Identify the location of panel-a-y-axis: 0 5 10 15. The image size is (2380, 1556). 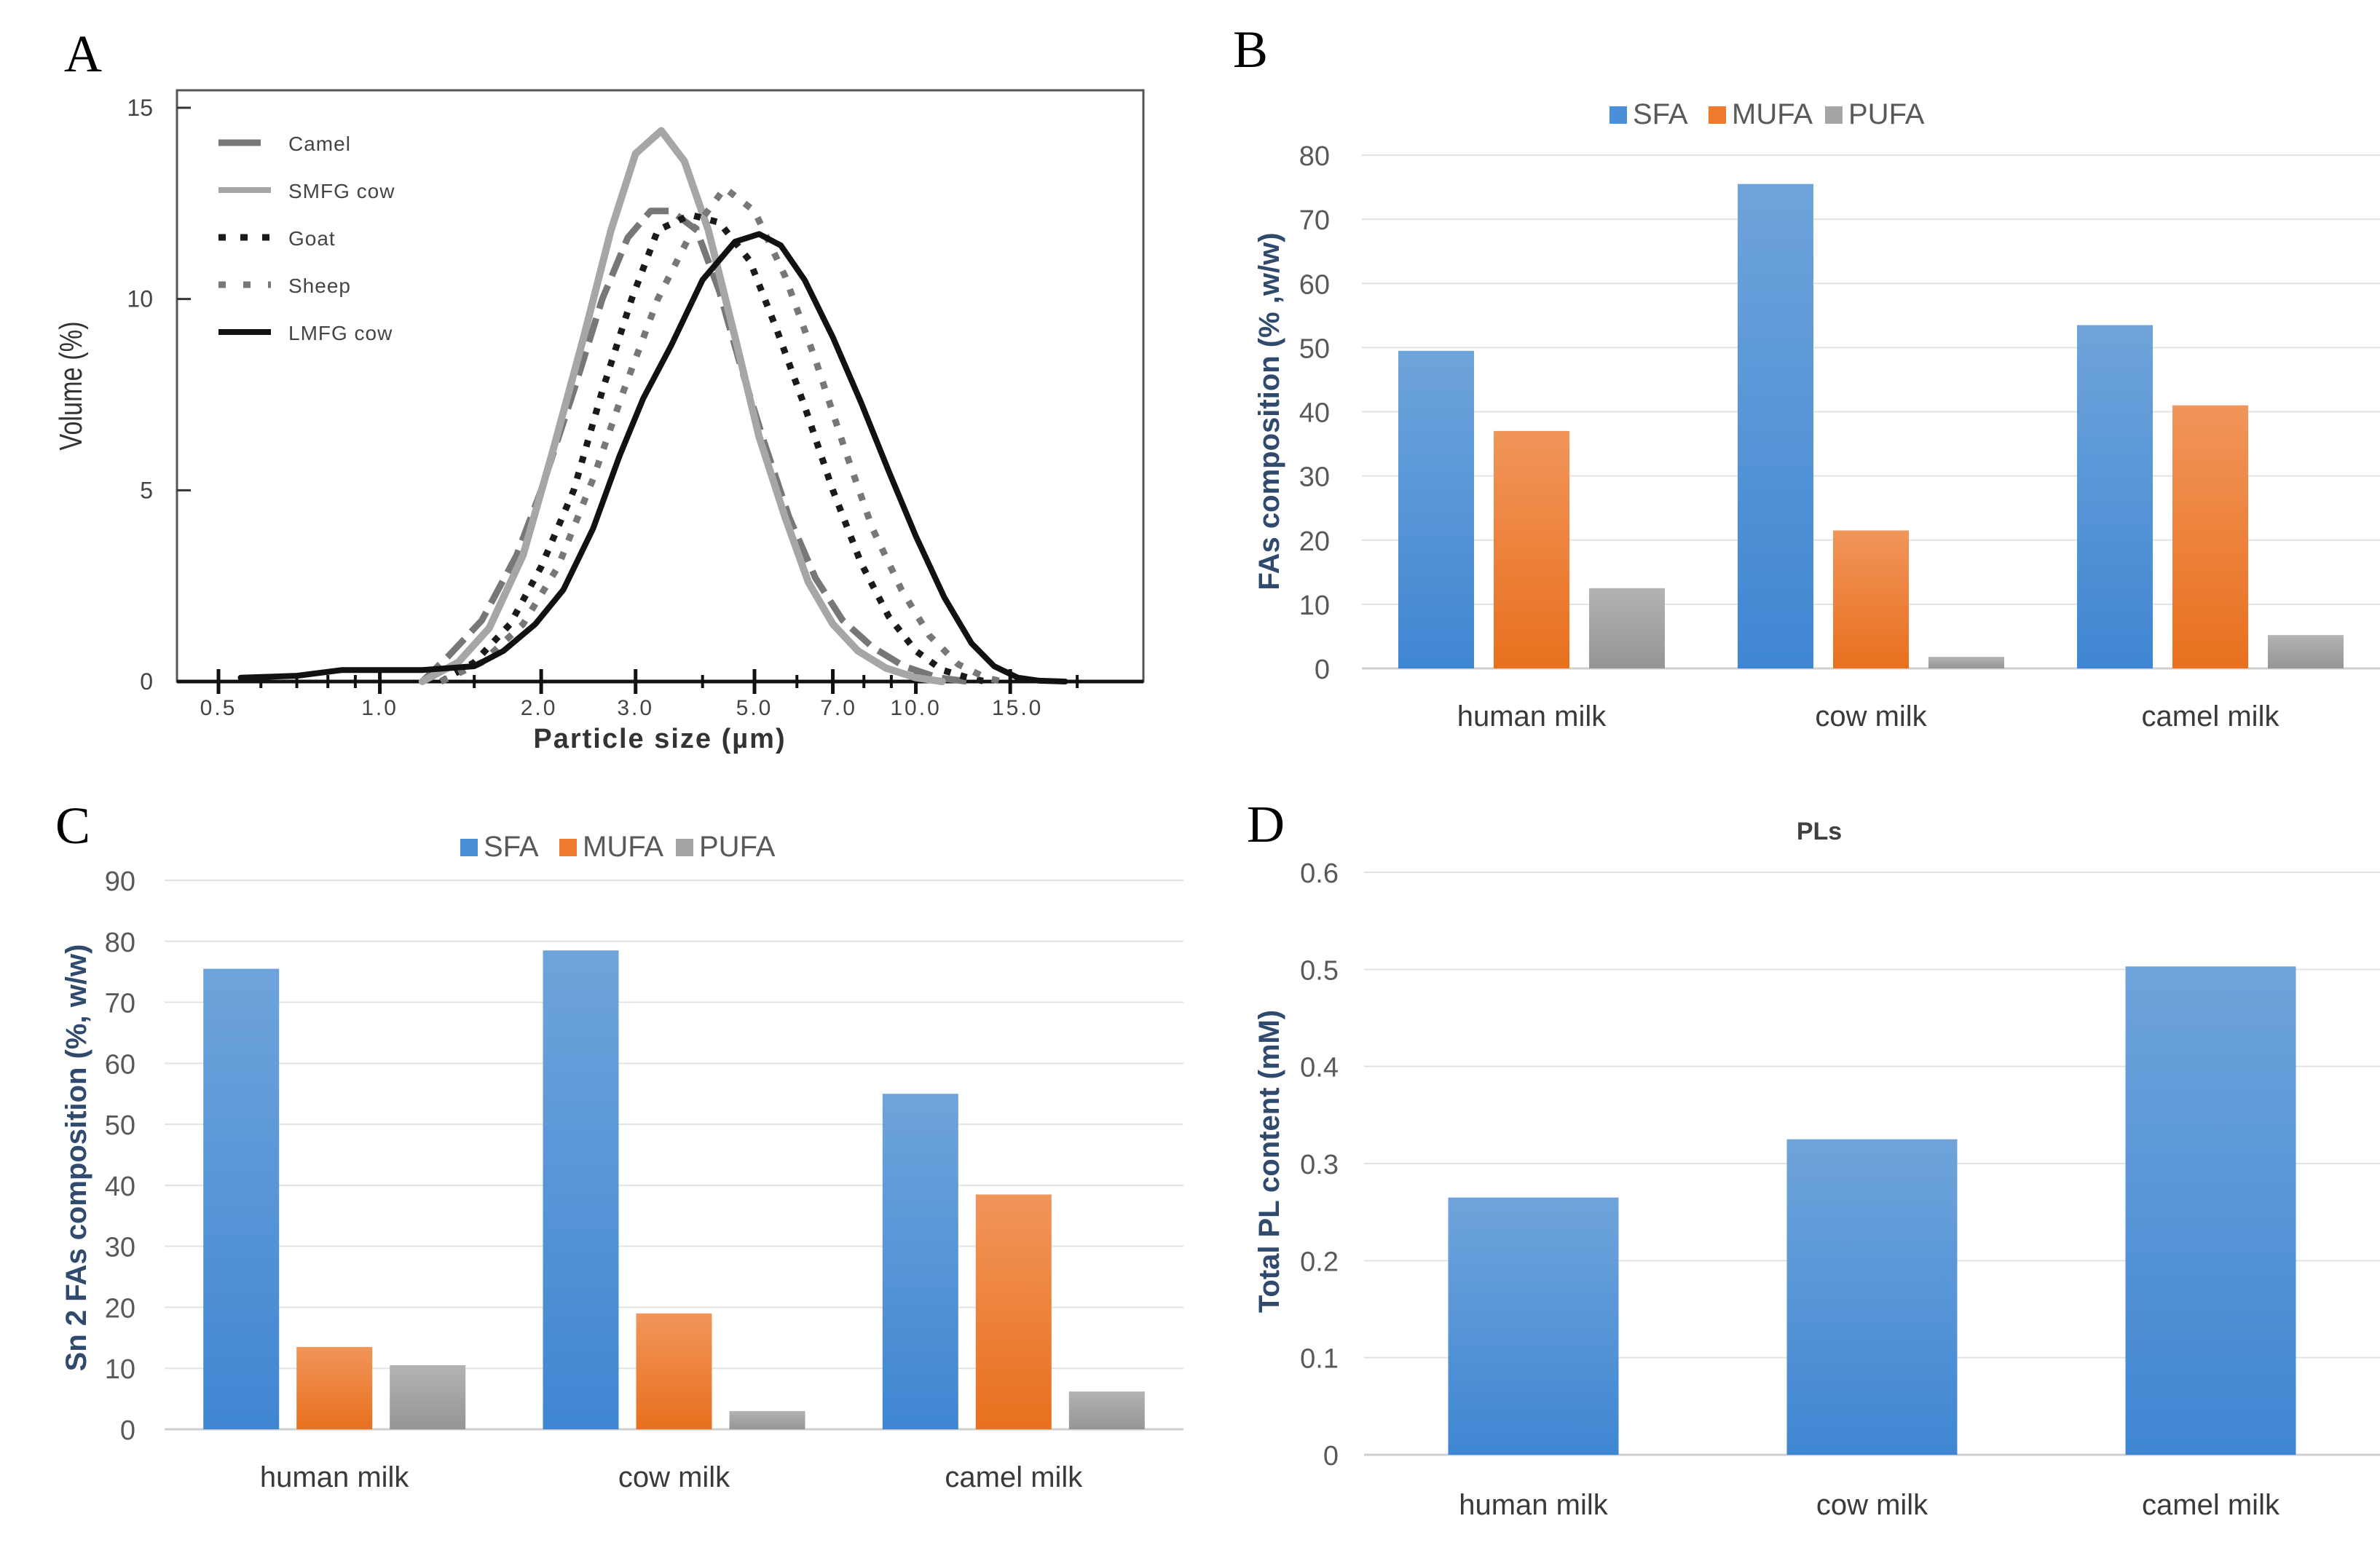
(159, 395).